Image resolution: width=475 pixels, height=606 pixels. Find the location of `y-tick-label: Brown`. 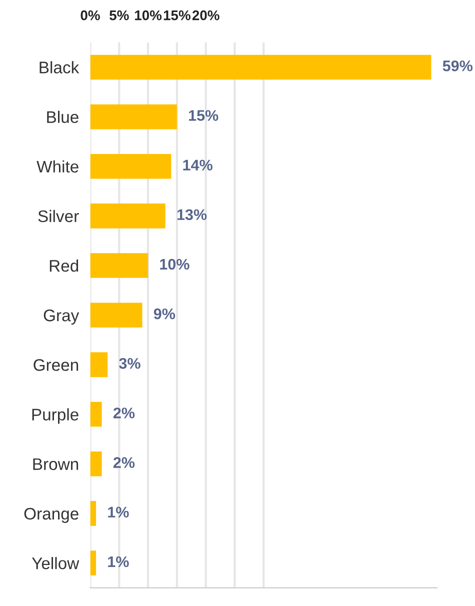

y-tick-label: Brown is located at coordinates (55, 464).